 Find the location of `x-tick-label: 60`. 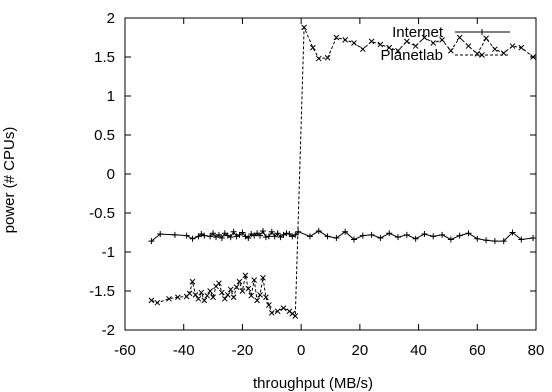

x-tick-label: 60 is located at coordinates (477, 350).